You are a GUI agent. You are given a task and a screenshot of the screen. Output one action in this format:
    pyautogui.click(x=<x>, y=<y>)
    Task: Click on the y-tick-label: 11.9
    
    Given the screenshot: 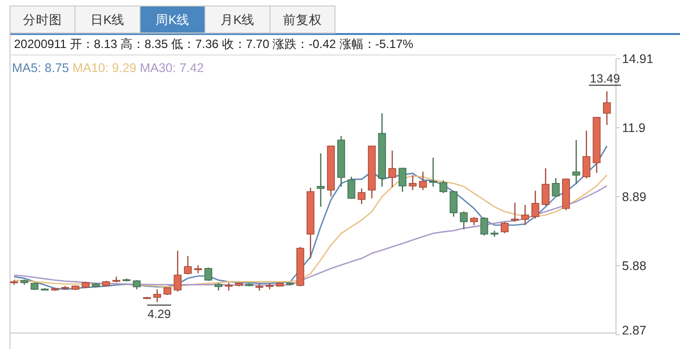 What is the action you would take?
    pyautogui.click(x=634, y=128)
    